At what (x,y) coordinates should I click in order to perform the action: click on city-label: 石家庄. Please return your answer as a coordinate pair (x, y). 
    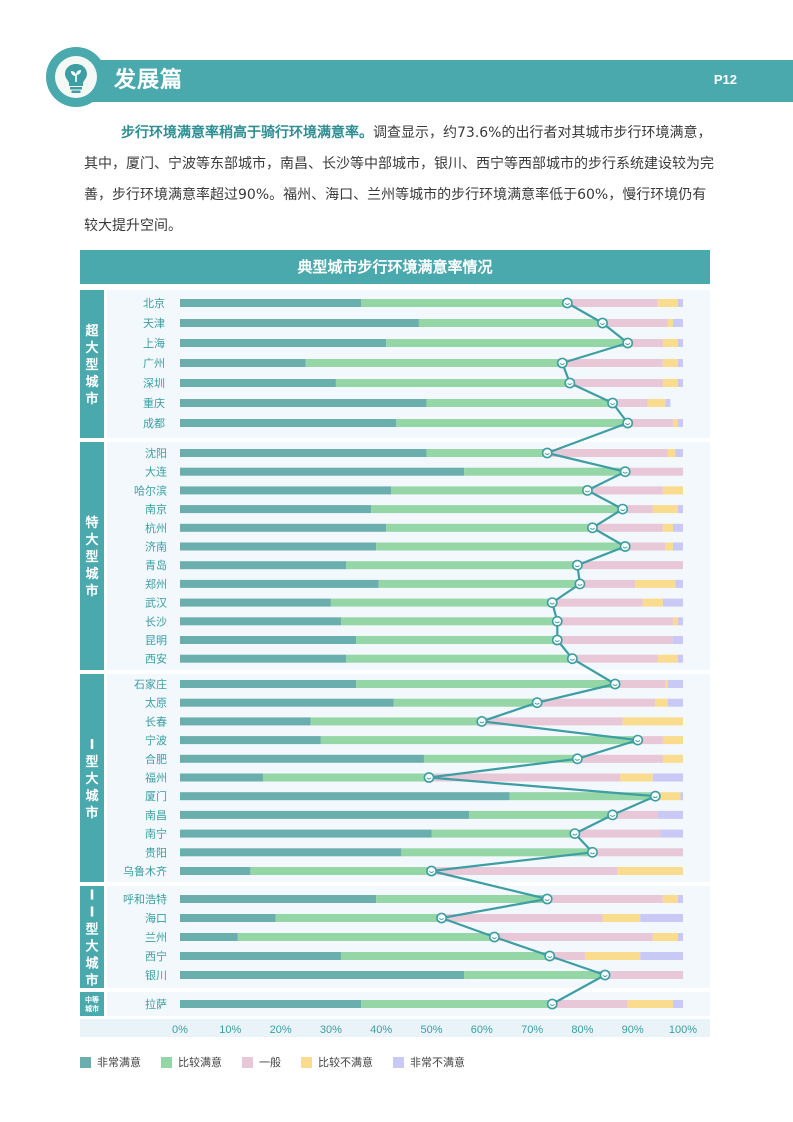
    Looking at the image, I should click on (150, 684).